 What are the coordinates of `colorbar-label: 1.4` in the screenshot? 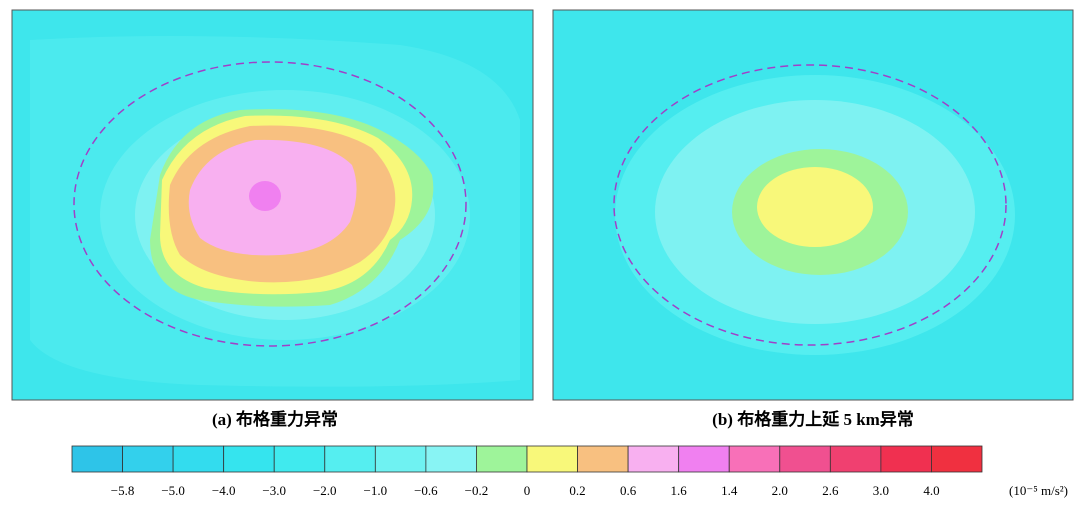 It's located at (729, 490).